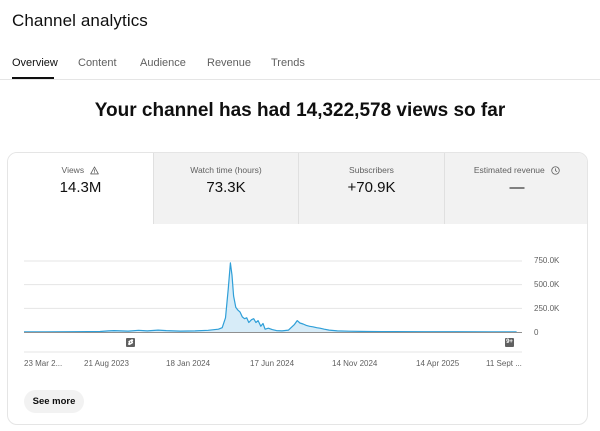 The height and width of the screenshot is (431, 600). What do you see at coordinates (226, 170) in the screenshot?
I see `metric-label-watch-time: Watch time (hours)` at bounding box center [226, 170].